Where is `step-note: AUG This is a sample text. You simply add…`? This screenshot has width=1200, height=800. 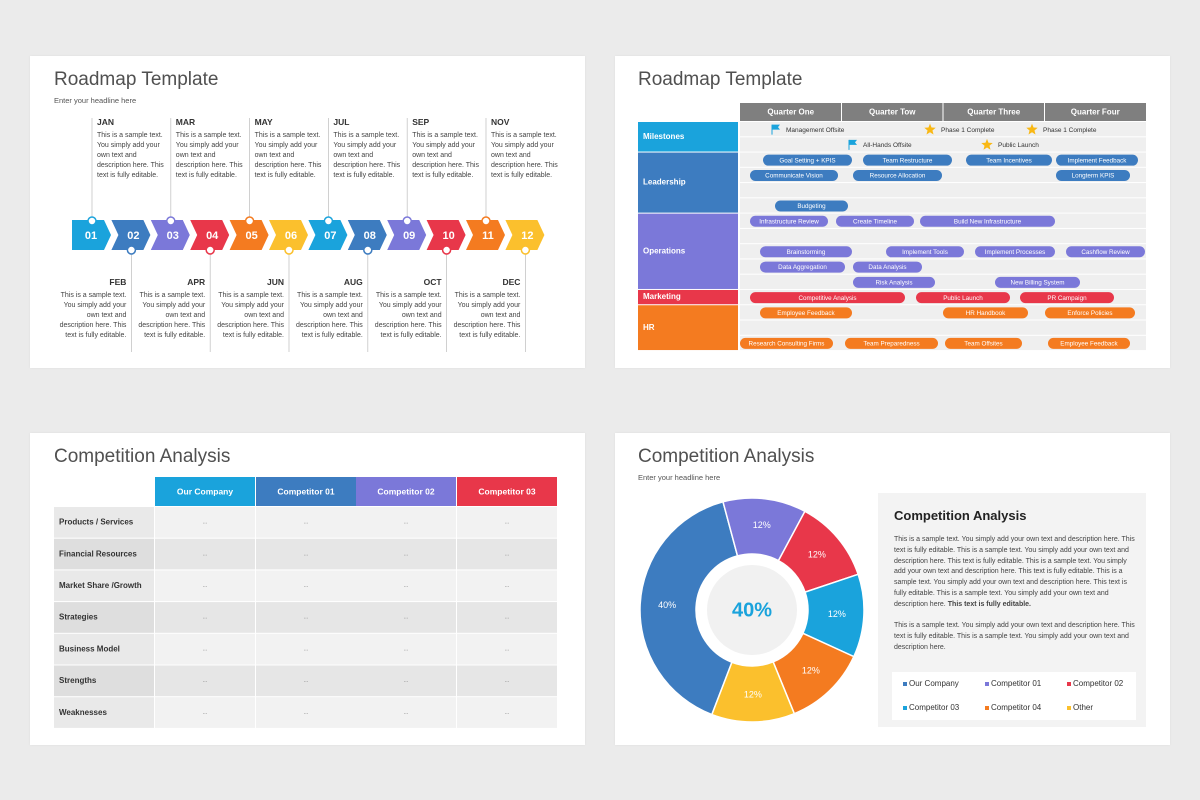
step-note: AUG This is a sample text. You simply add… is located at coordinates (327, 309).